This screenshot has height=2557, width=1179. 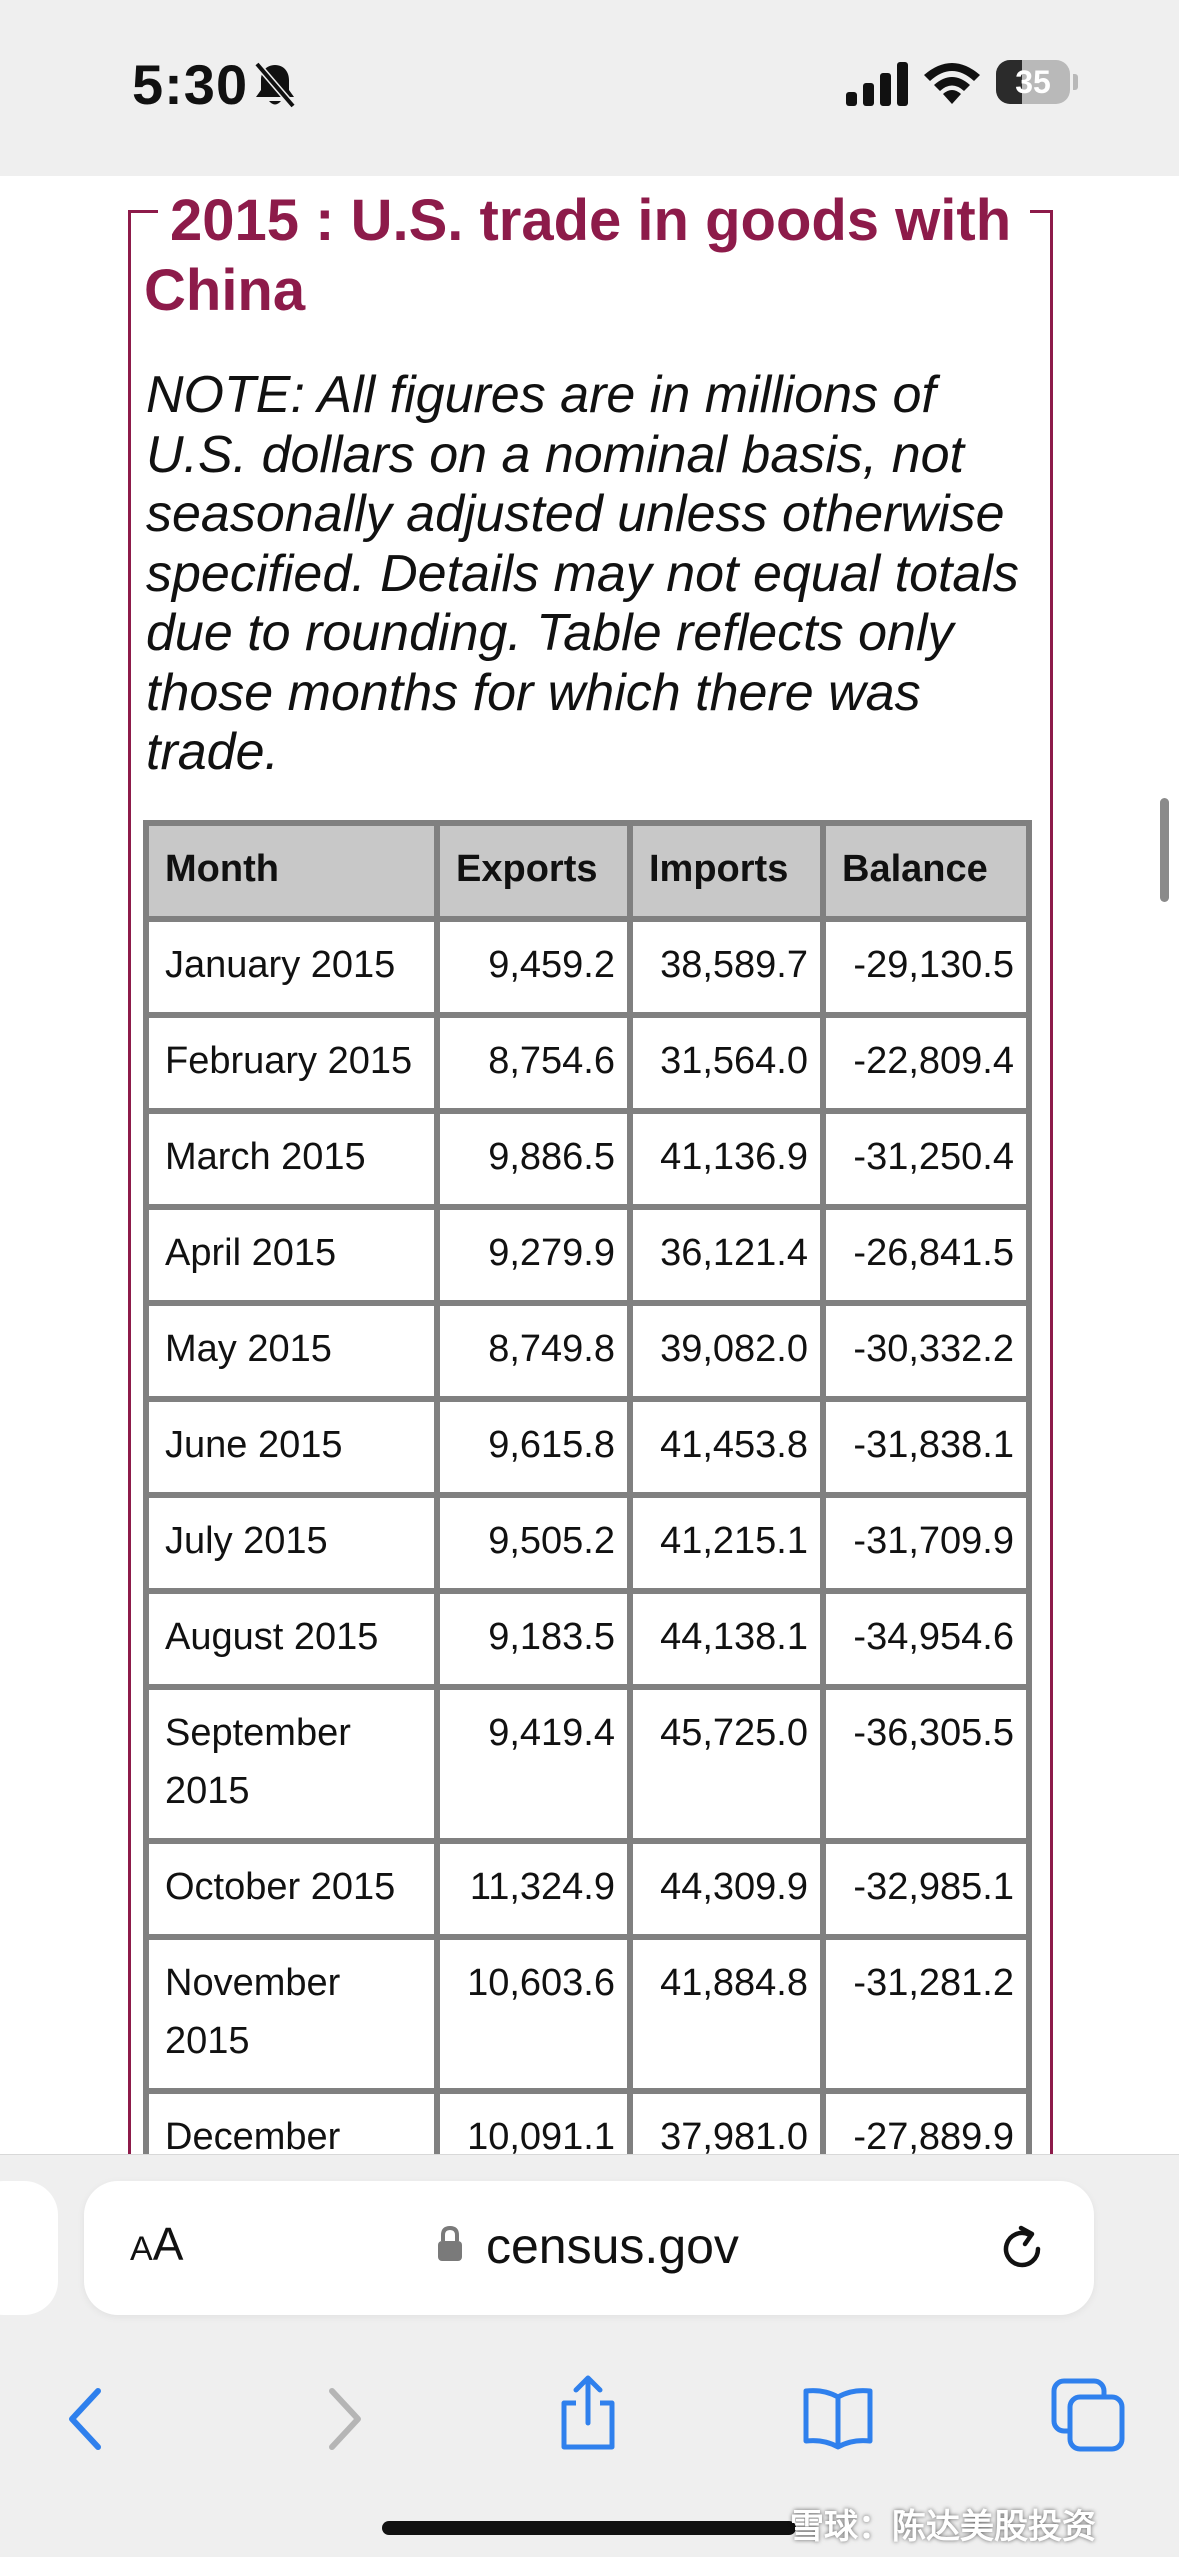 I want to click on reload-icon, so click(x=1022, y=2249).